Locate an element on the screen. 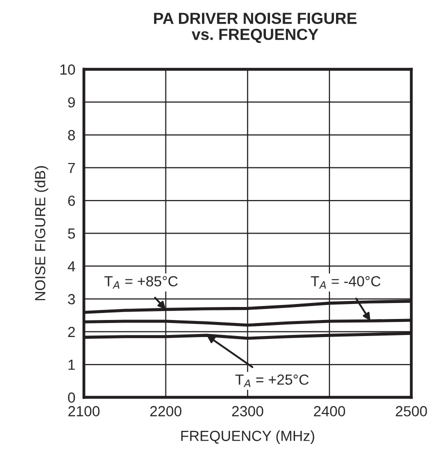 The width and height of the screenshot is (428, 462). chart-title: PA DRIVER NOISE FIGURE vs. FREQUENCY is located at coordinates (255, 28).